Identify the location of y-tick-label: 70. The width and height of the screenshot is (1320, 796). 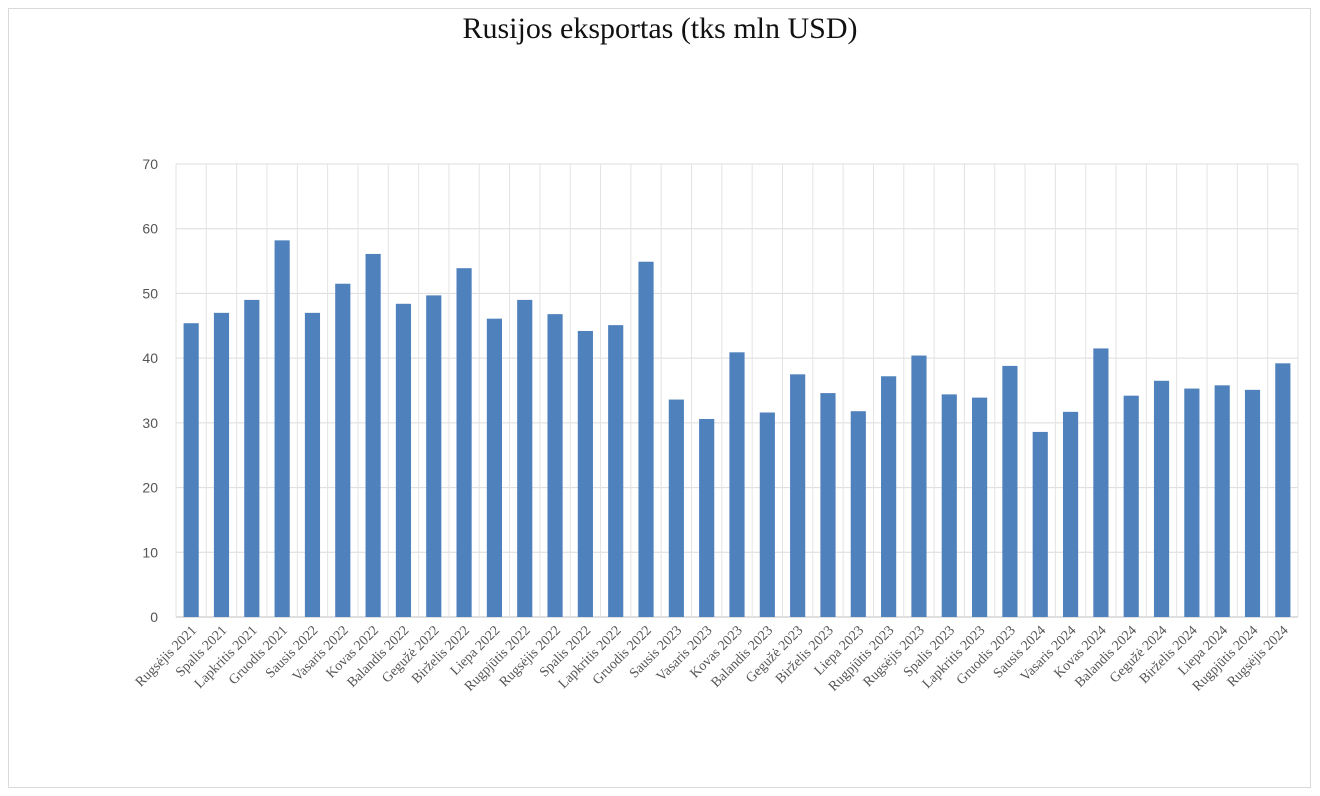
(150, 164).